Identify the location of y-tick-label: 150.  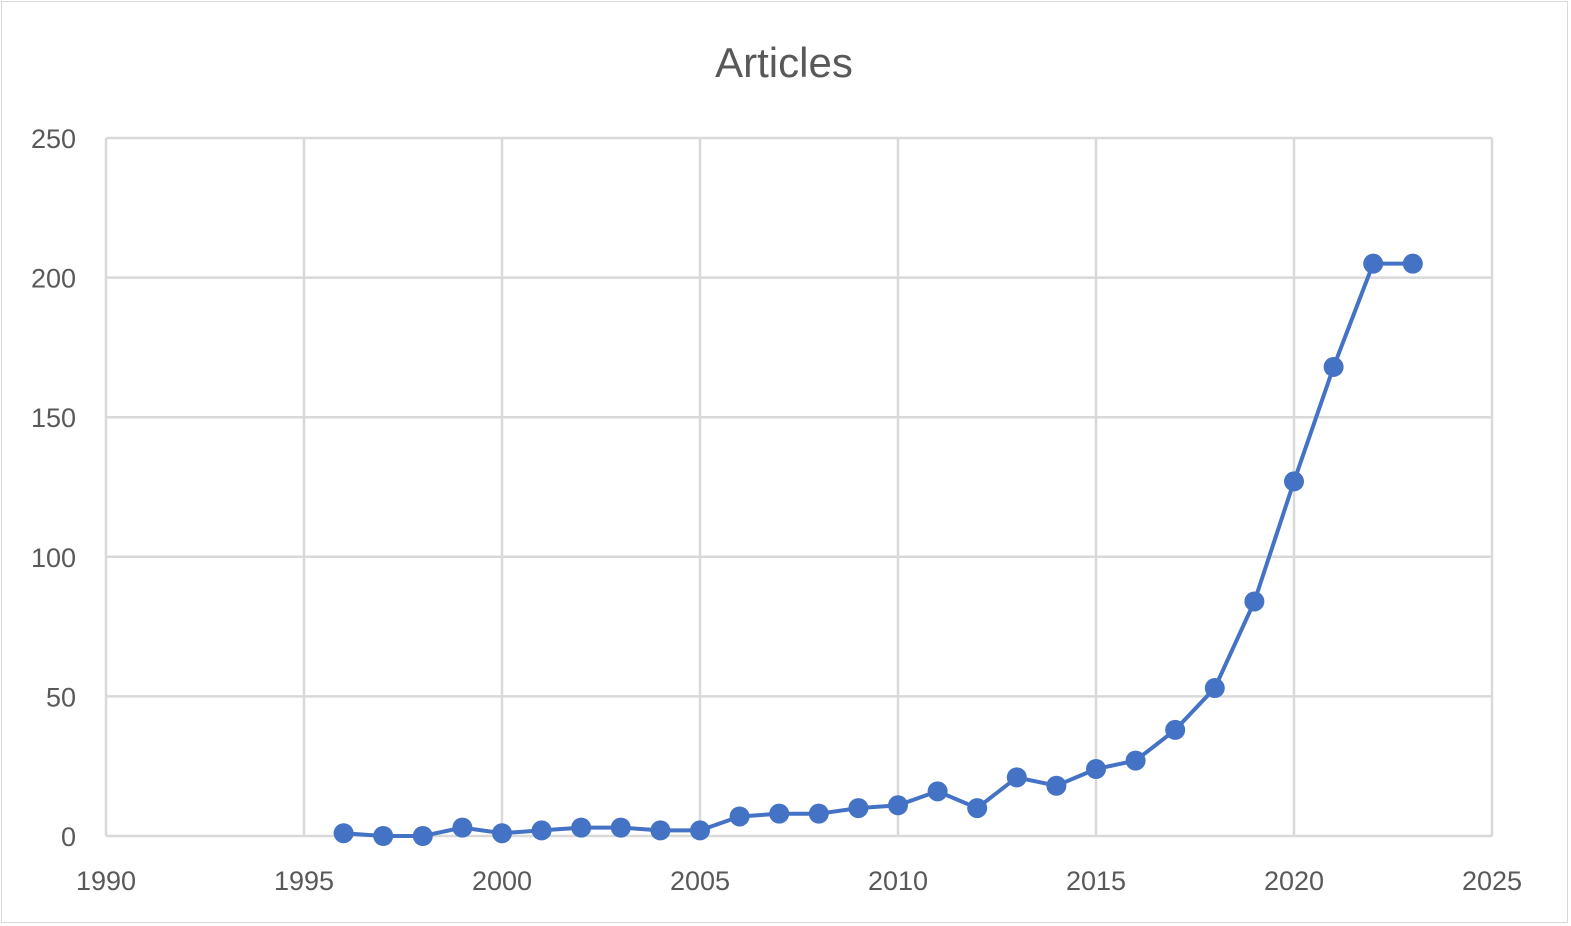
(53, 418).